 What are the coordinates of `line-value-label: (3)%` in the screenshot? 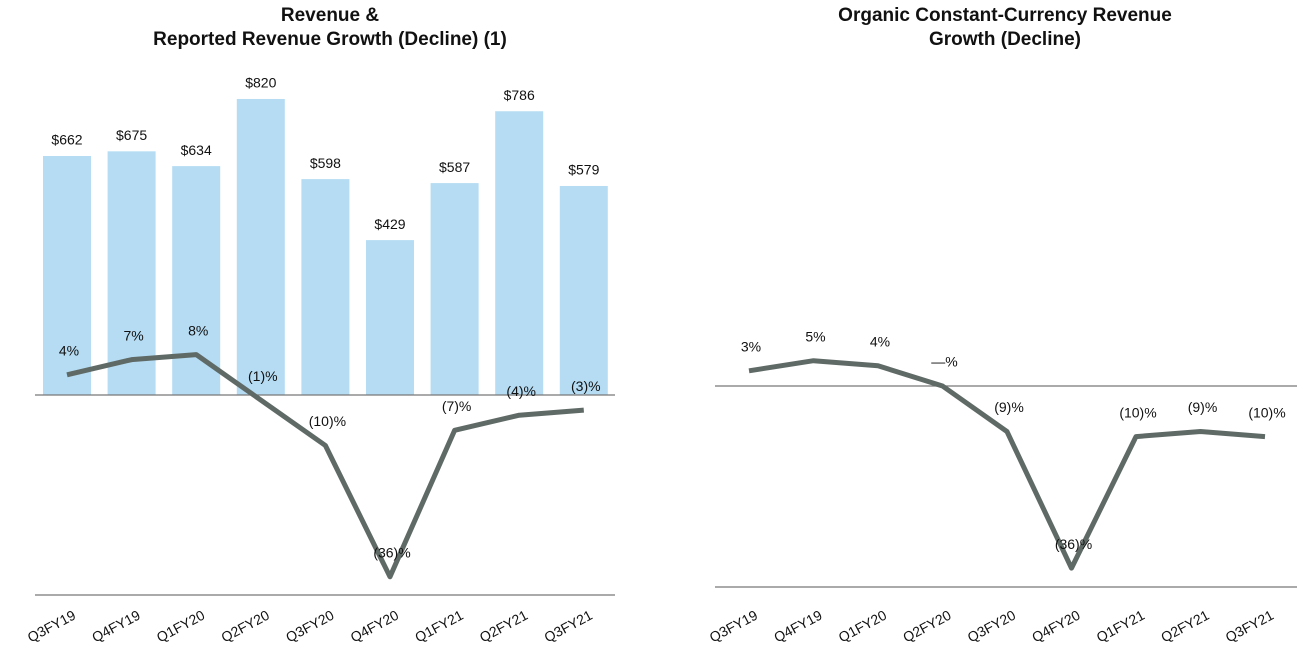 It's located at (586, 386).